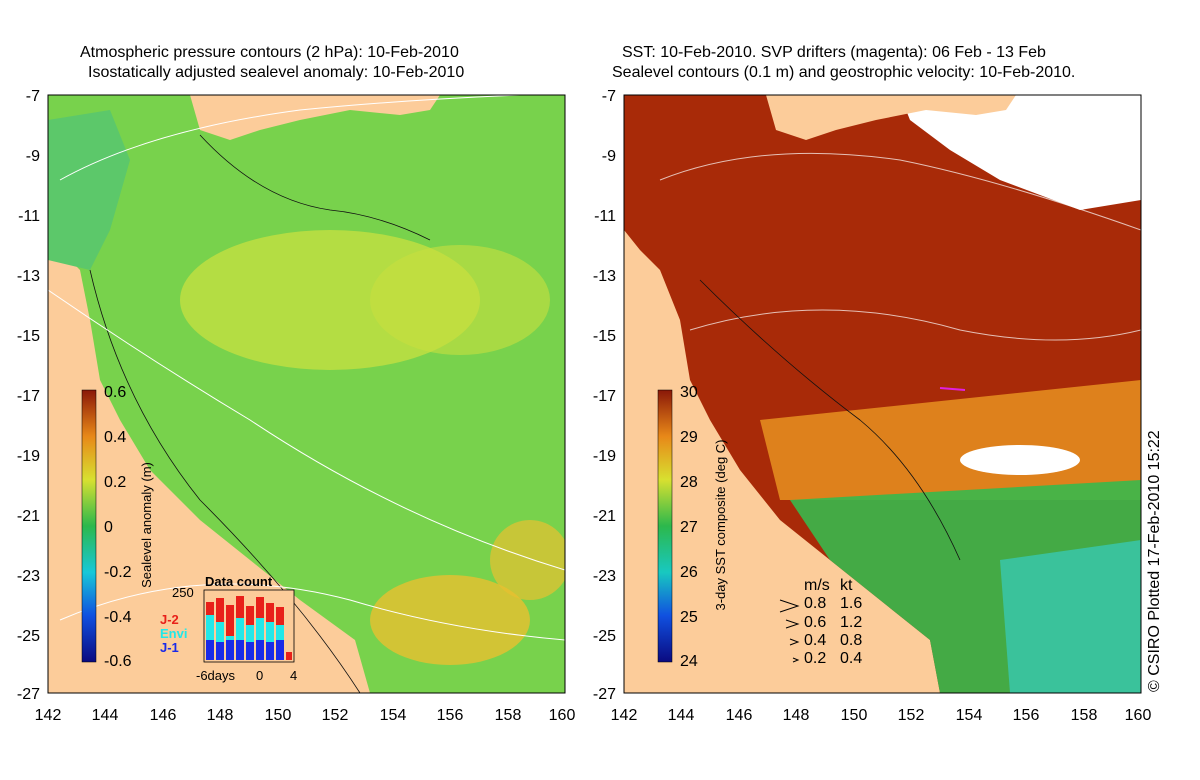 The image size is (1200, 780). Describe the element at coordinates (105, 715) in the screenshot. I see `left-lon-tick: 144` at that location.